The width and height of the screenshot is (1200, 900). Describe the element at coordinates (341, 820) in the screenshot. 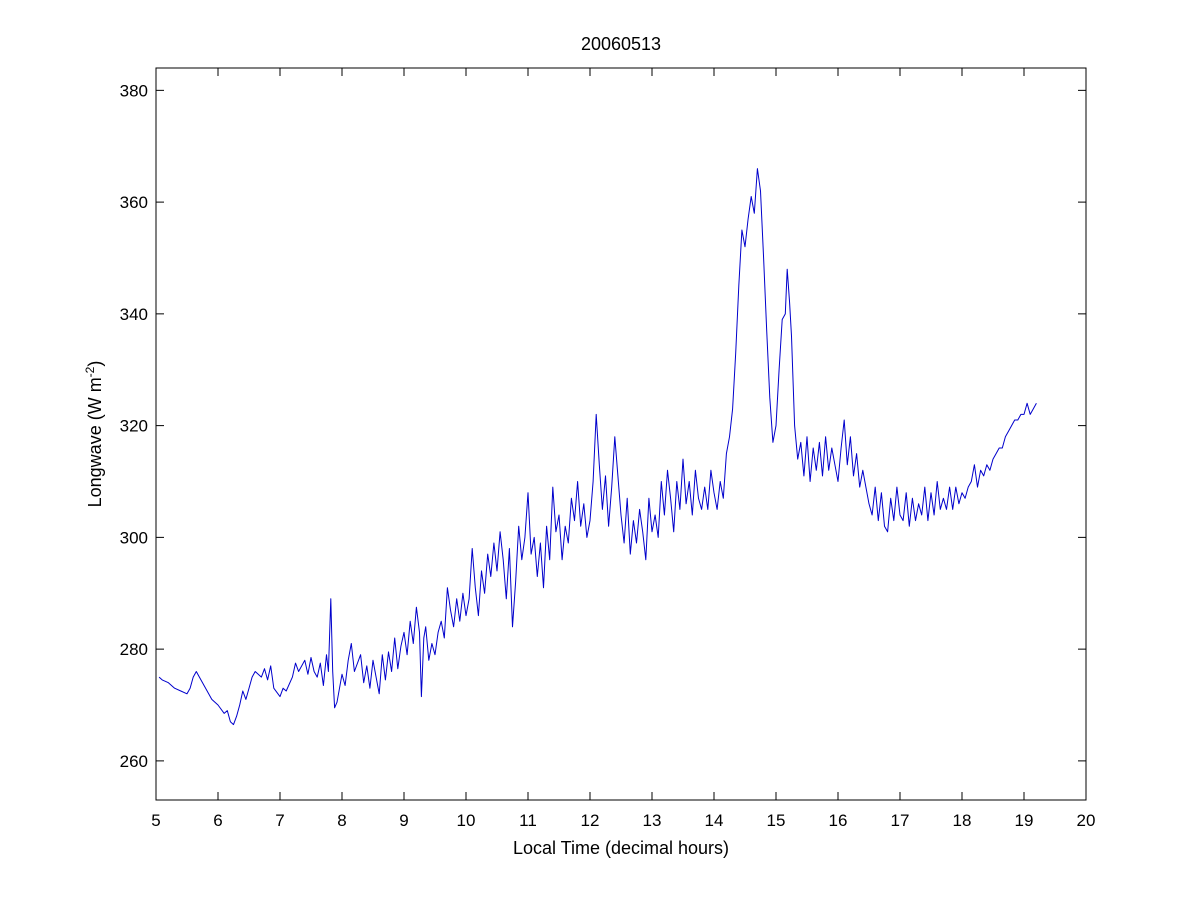

I see `x-tick-label: 8` at that location.